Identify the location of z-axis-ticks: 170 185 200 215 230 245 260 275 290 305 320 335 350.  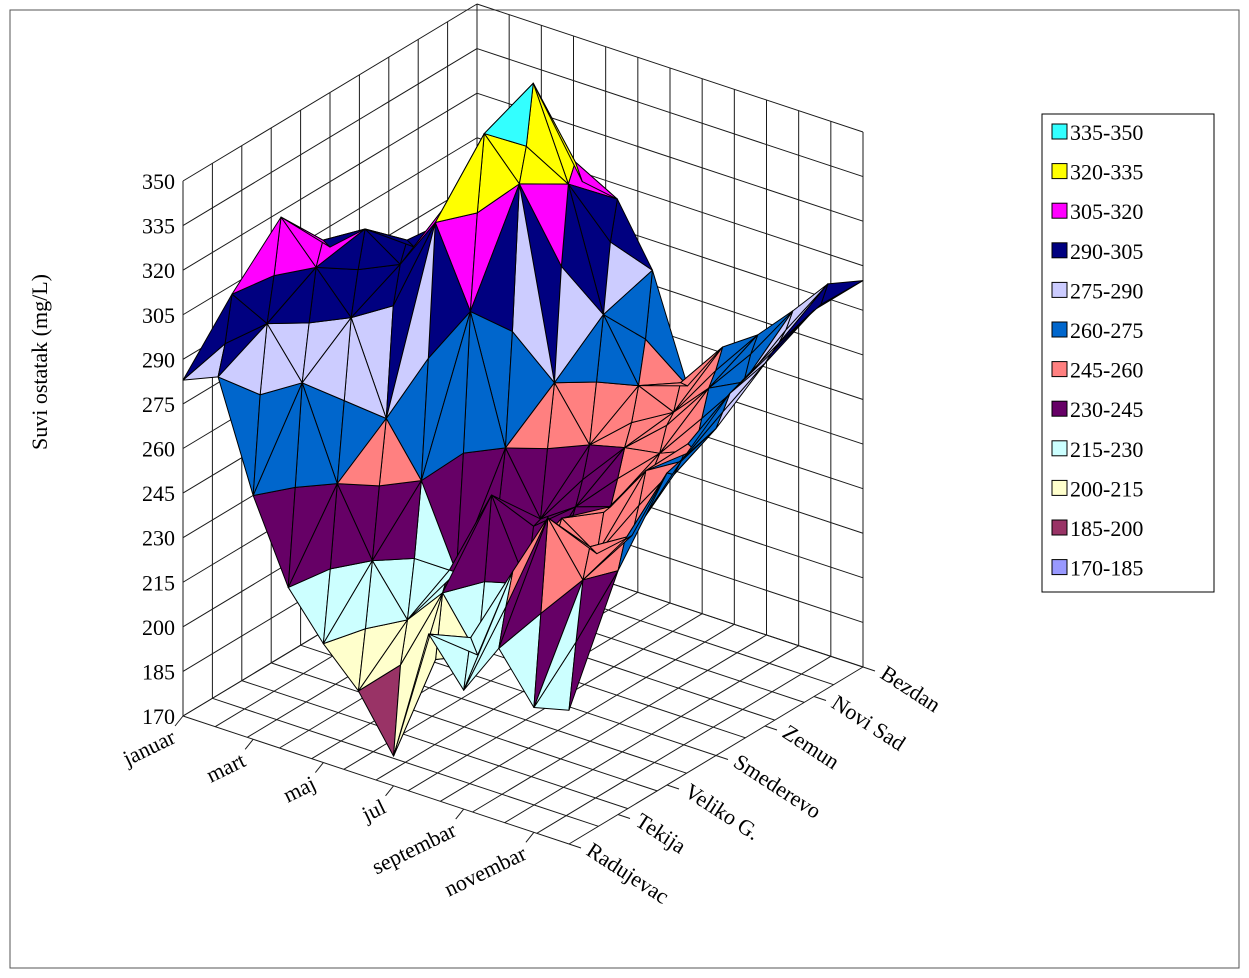
(158, 449).